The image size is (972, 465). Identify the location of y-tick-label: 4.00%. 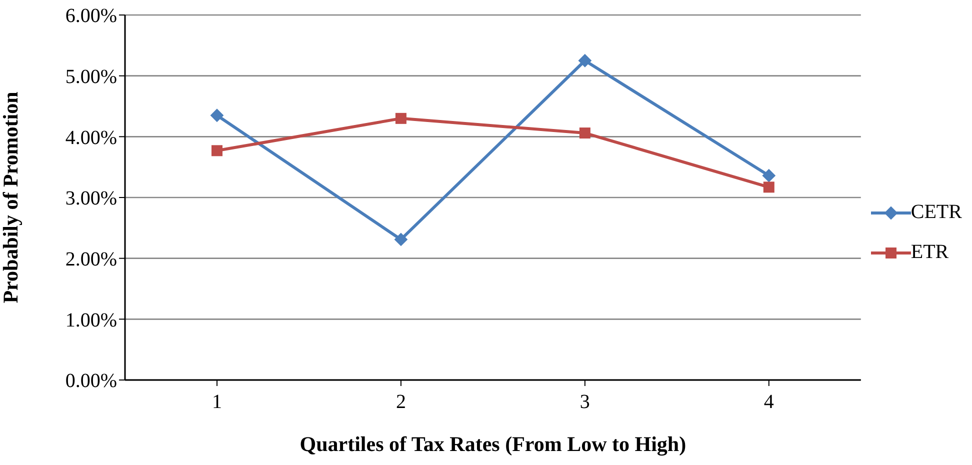
(91, 137).